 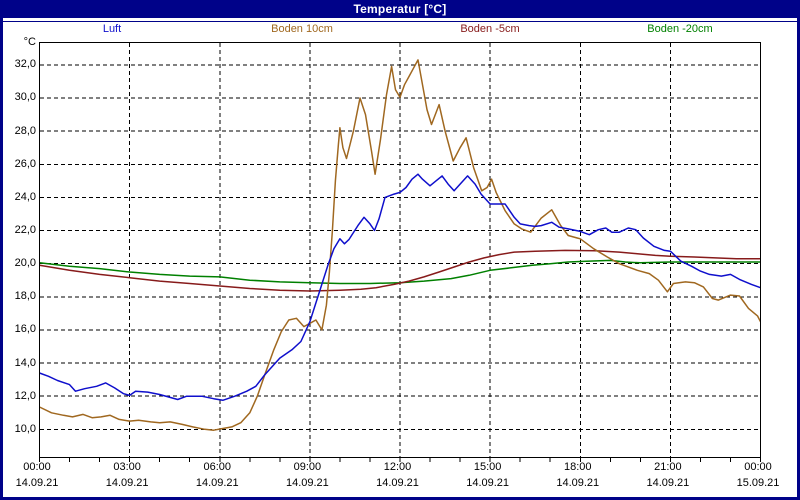 I want to click on y-axis-tick-label: 26,0, so click(x=25, y=163).